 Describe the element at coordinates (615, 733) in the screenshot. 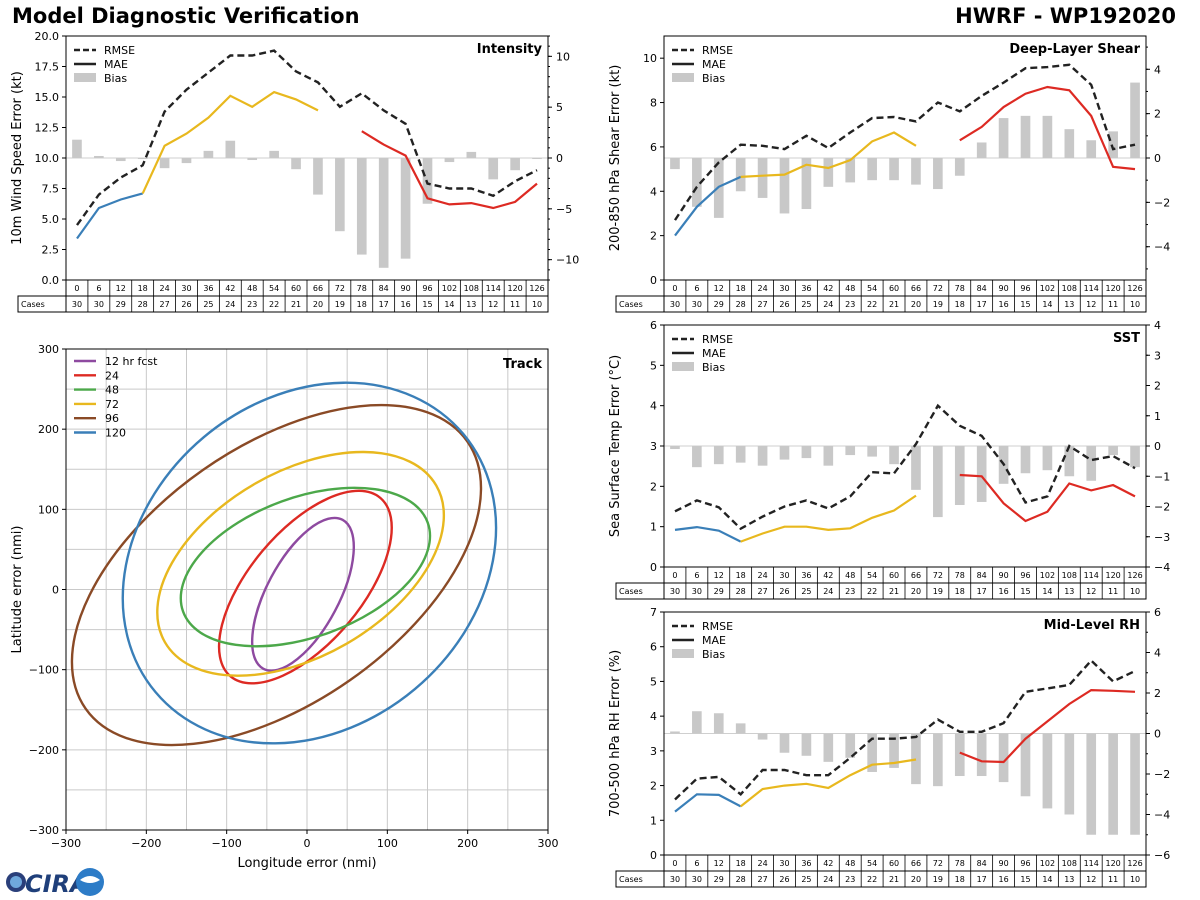

I see `y-axis-label: 700-500 hPa RH Error (%)` at that location.